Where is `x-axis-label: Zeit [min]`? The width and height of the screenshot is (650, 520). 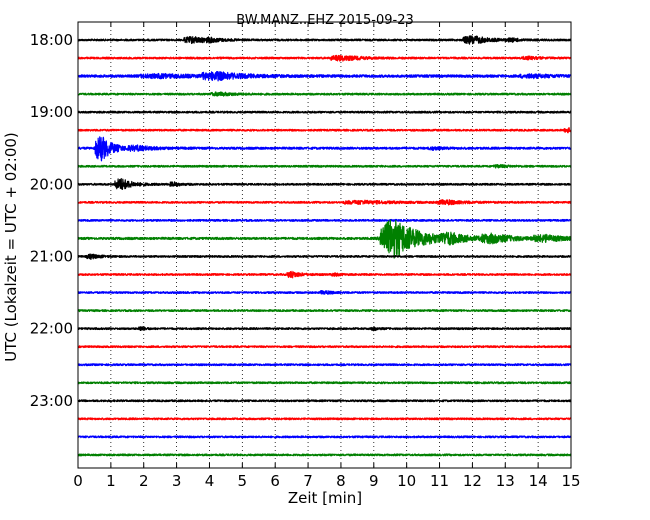 x-axis-label: Zeit [min] is located at coordinates (325, 498).